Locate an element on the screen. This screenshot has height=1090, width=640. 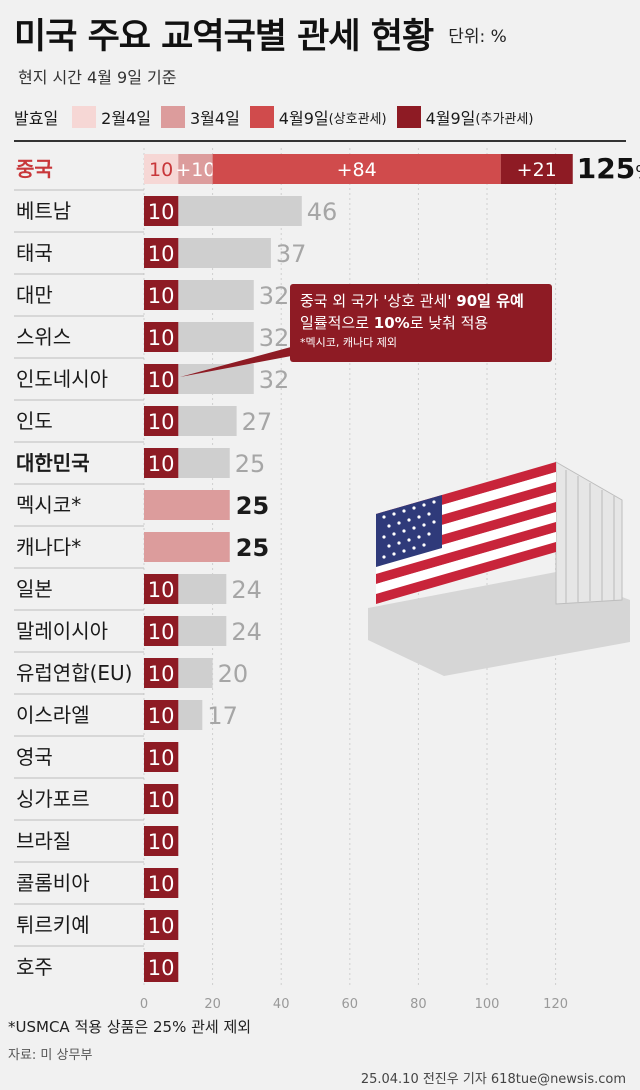
country-label: 말레이시아 is located at coordinates (62, 631).